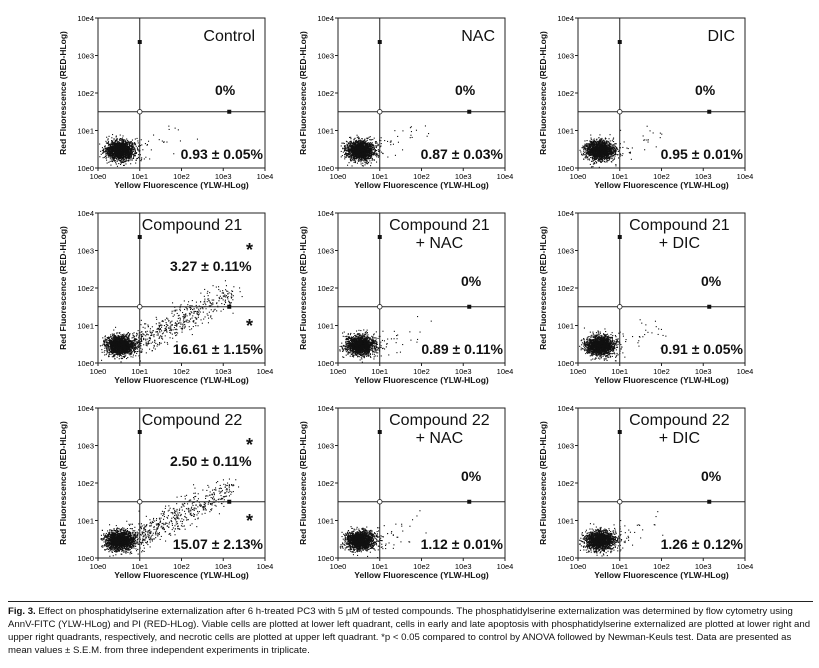 This screenshot has height=668, width=819. Describe the element at coordinates (221, 154) in the screenshot. I see `lower-right-quadrant-value: 0.93 ± 0.05%` at that location.